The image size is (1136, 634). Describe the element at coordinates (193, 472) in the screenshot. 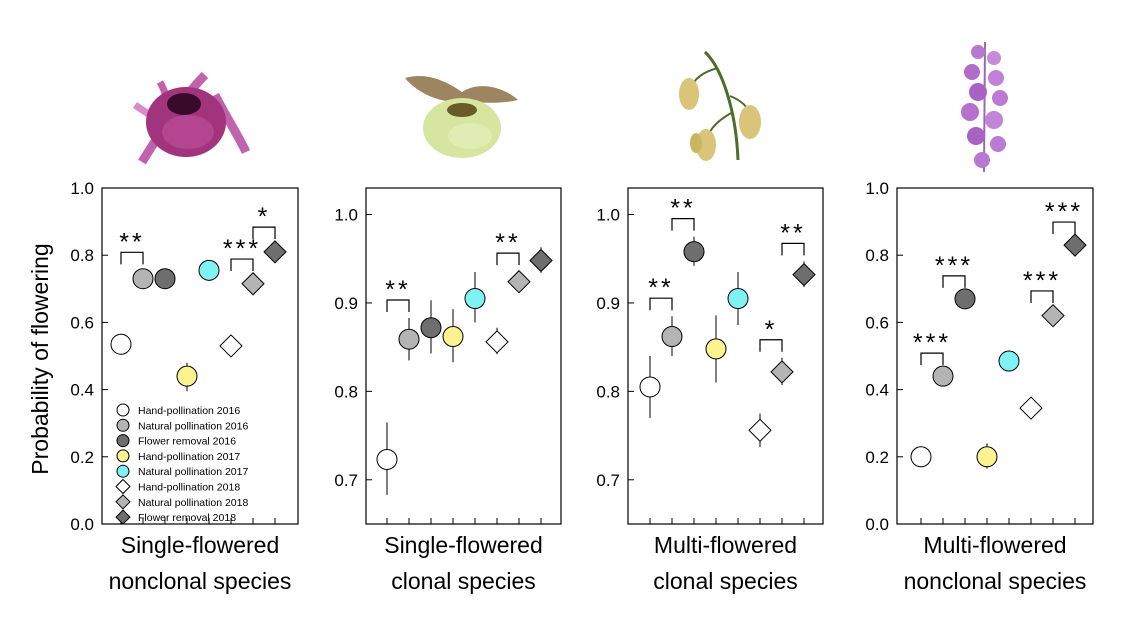

I see `legend-label: Natural pollination 2017` at that location.